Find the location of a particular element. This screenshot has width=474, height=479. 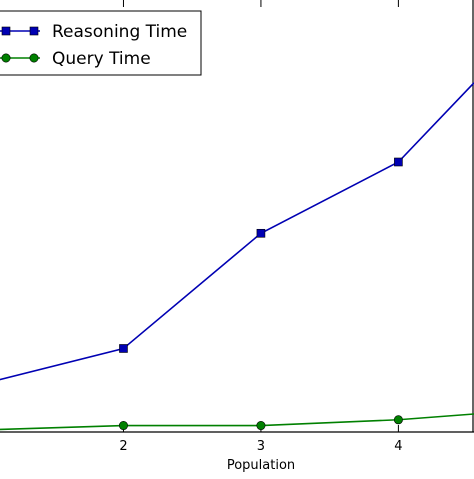

legend-label-2: Query Time is located at coordinates (101, 59).